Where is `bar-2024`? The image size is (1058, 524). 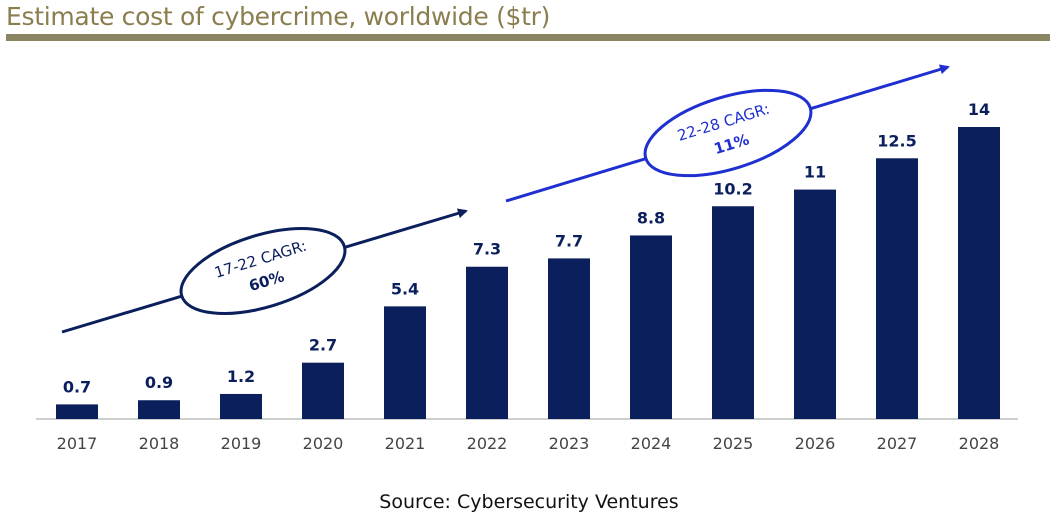
bar-2024 is located at coordinates (651, 327).